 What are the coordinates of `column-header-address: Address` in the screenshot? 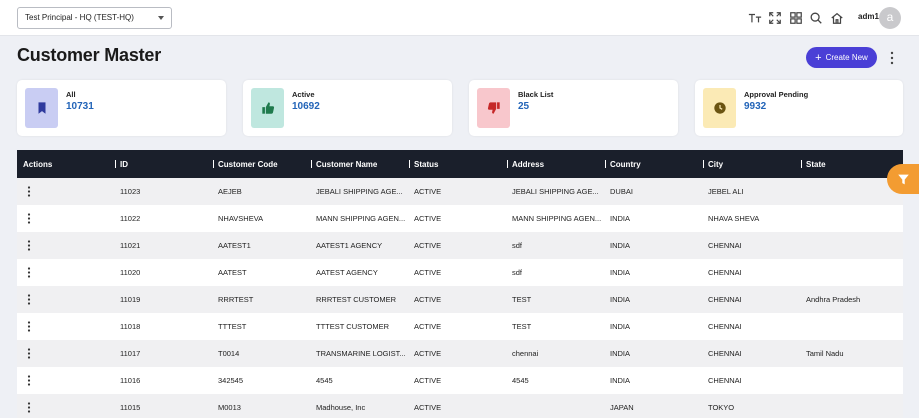 It's located at (525, 164).